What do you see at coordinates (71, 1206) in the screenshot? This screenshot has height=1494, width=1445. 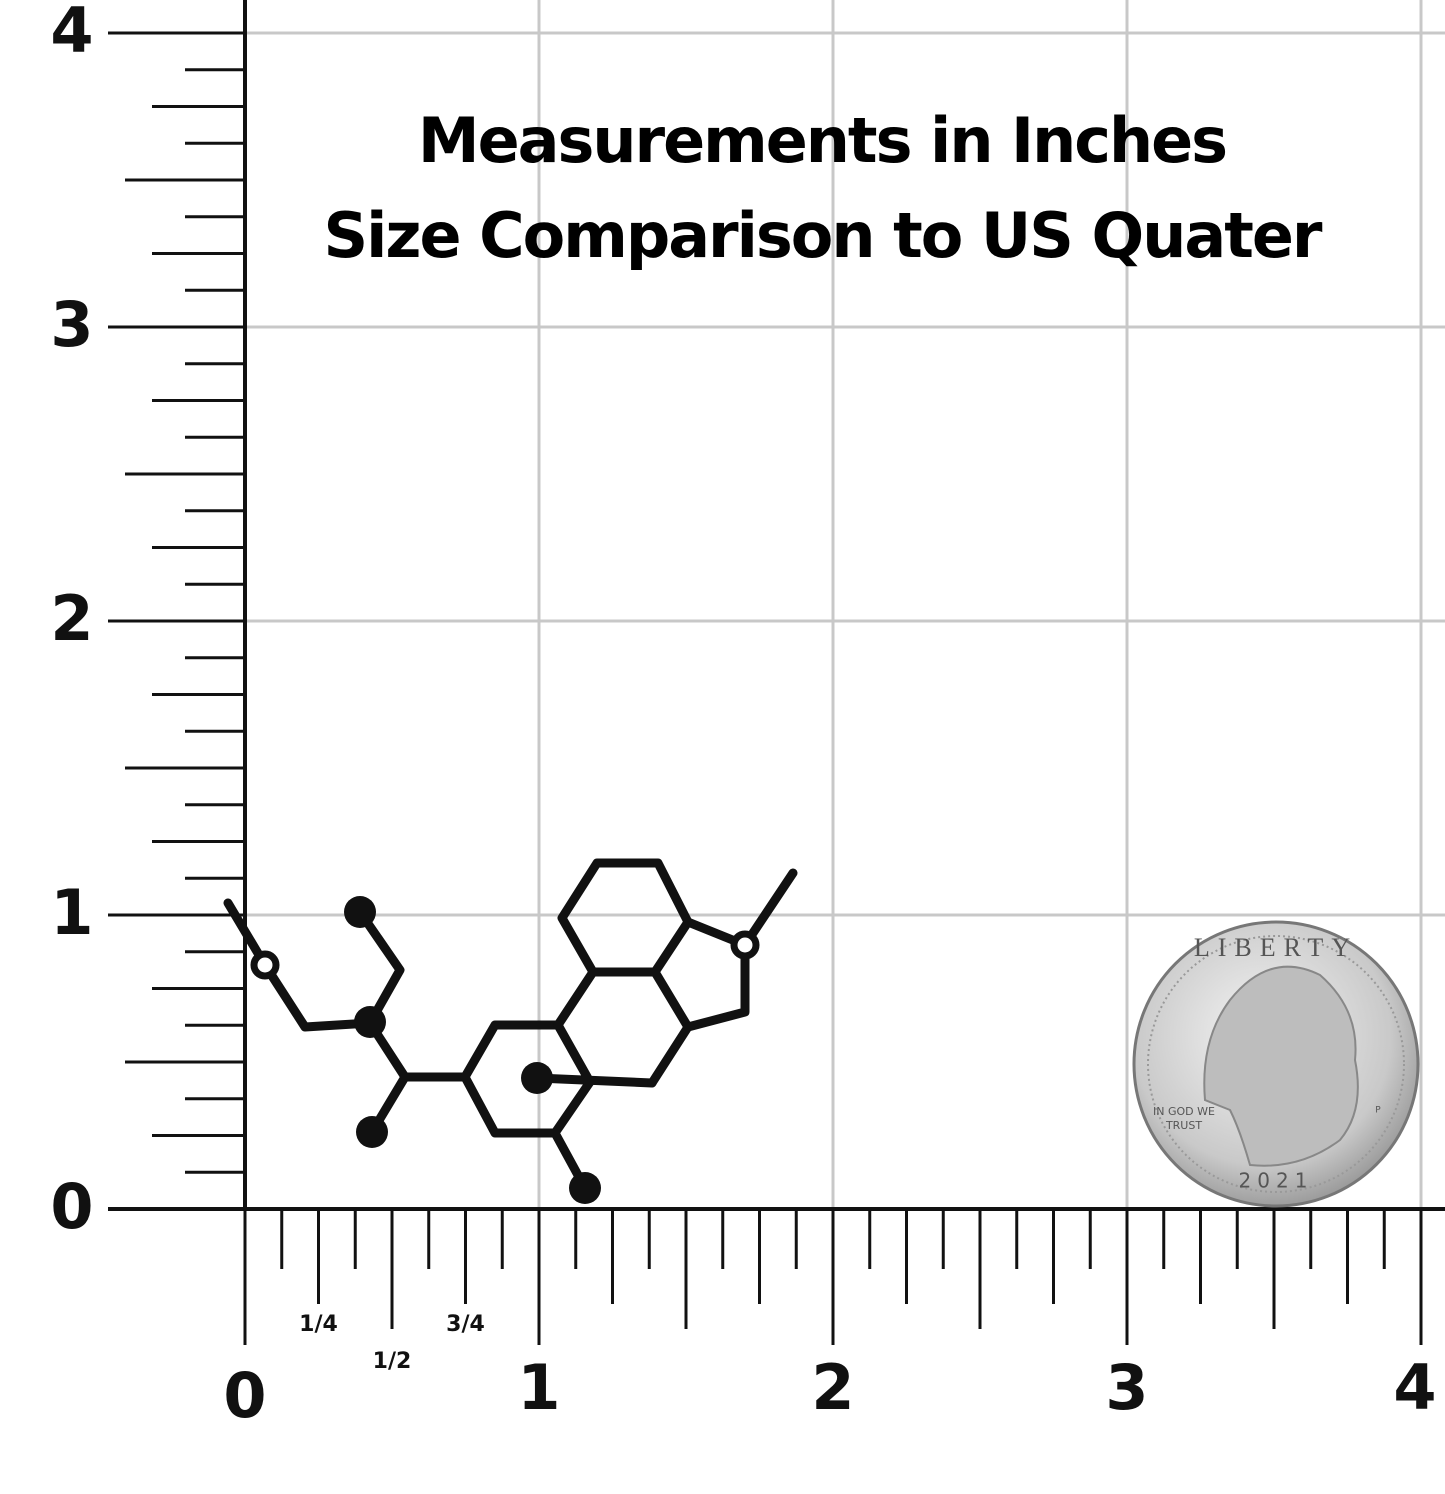 I see `y-label: 0` at bounding box center [71, 1206].